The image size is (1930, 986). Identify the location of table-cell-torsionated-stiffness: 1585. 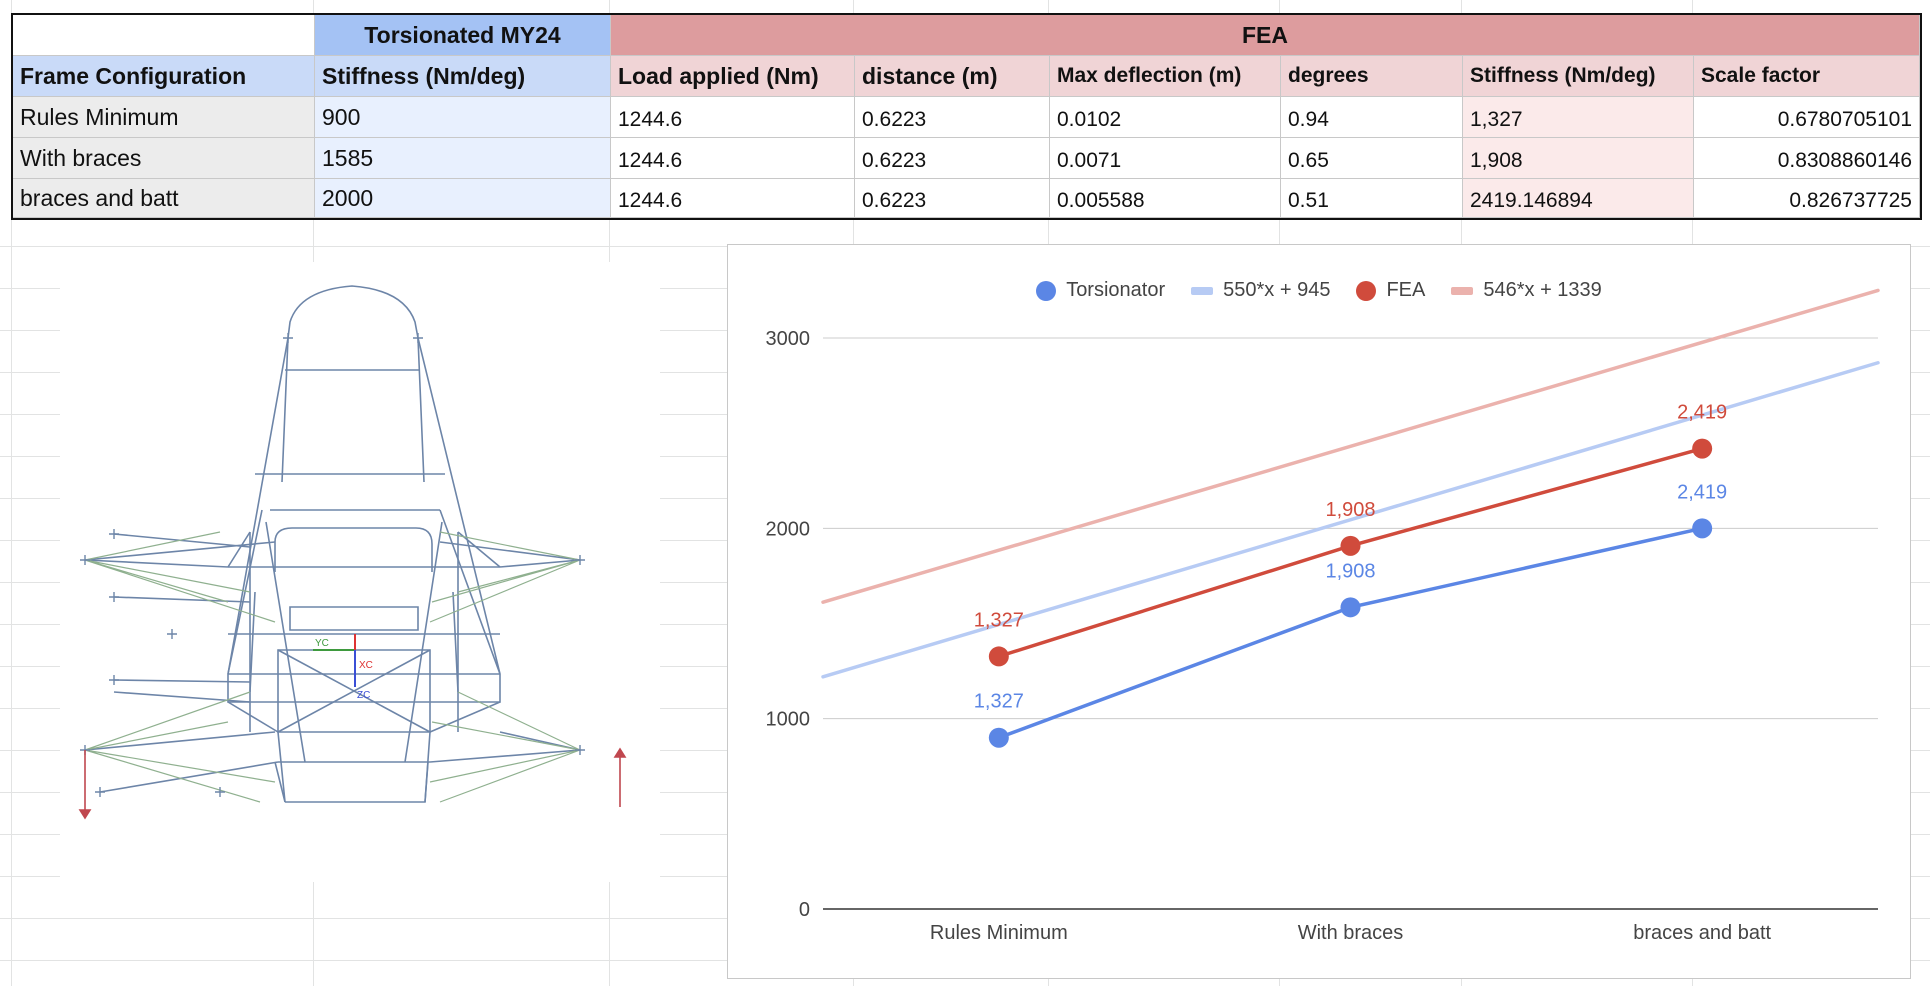
(463, 158).